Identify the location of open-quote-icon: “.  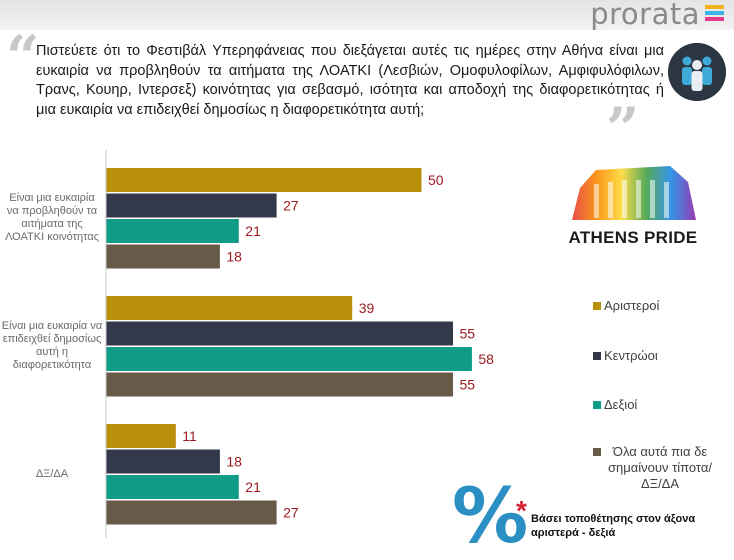
(23, 57).